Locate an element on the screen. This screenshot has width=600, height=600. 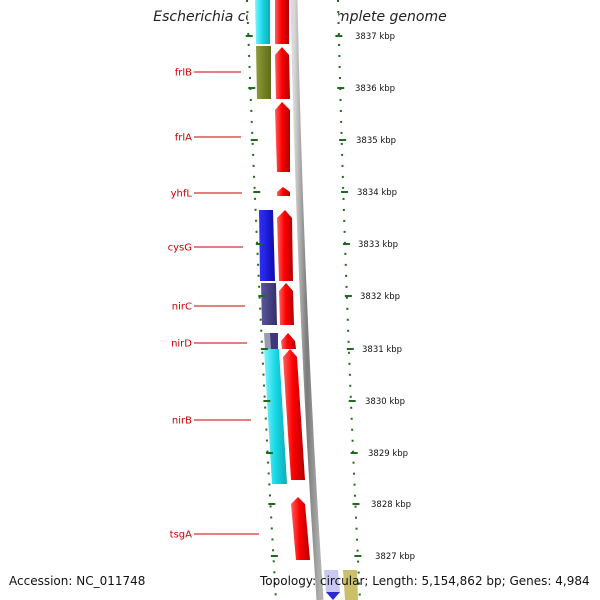
genome-backbone is located at coordinates (307, 300).